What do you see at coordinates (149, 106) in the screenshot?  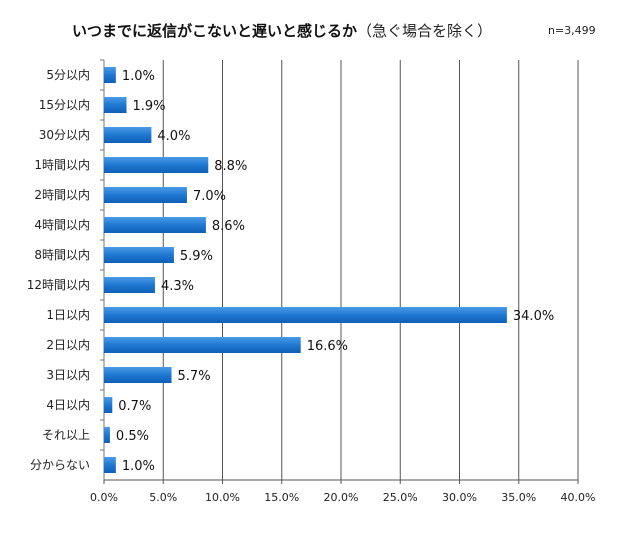 I see `data-label: 1.9%` at bounding box center [149, 106].